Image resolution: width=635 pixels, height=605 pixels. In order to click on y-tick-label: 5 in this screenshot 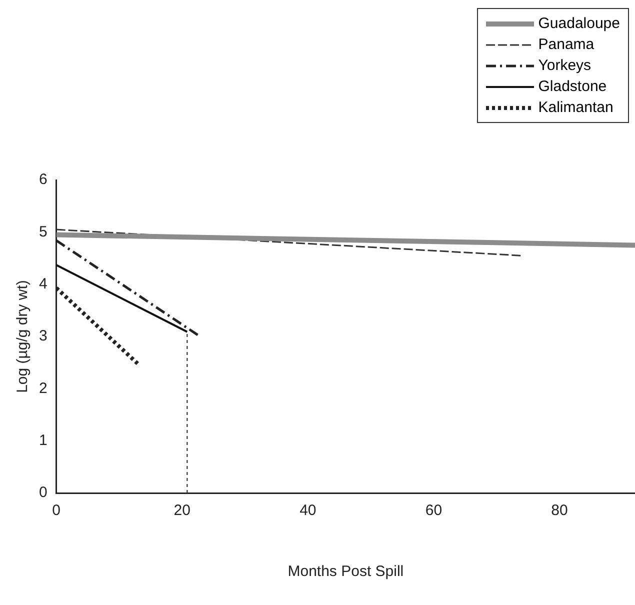, I will do `click(43, 231)`.